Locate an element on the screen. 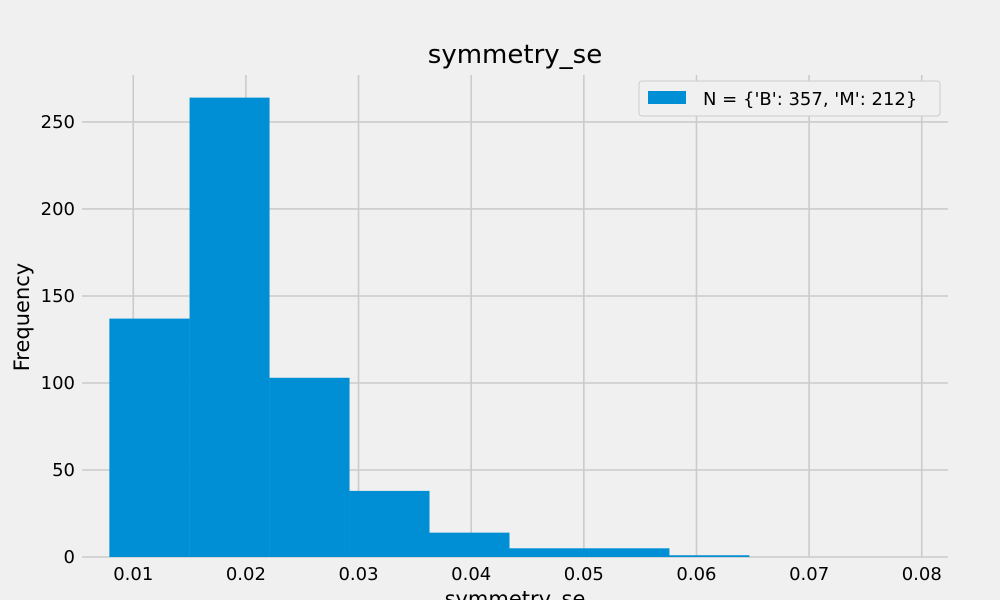 This screenshot has height=600, width=1000. x-tick-label: 0.08 is located at coordinates (922, 574).